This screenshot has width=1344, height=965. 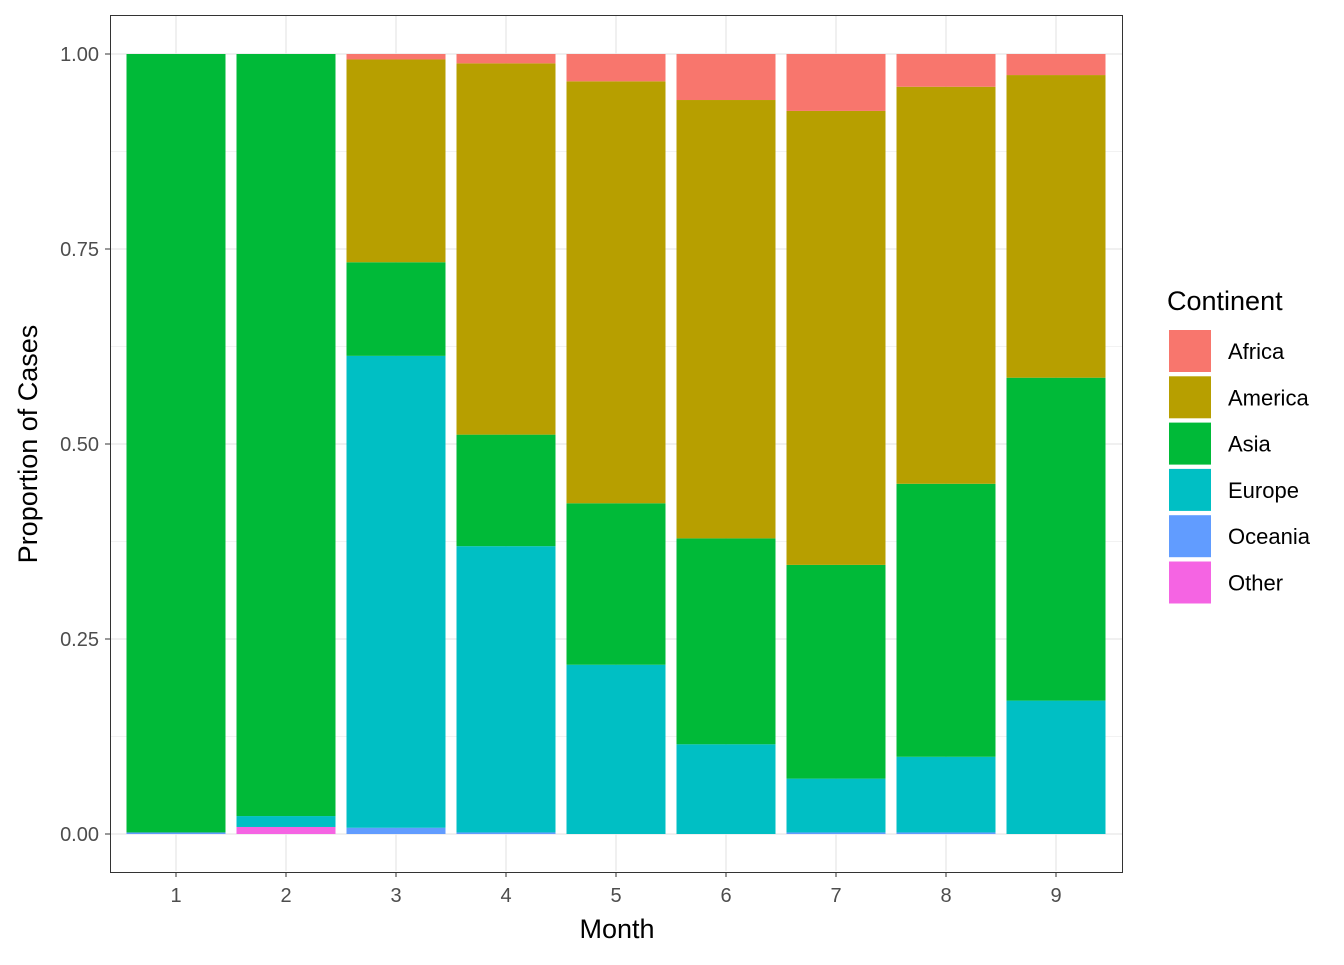 What do you see at coordinates (175, 896) in the screenshot?
I see `x-tick-label: 1` at bounding box center [175, 896].